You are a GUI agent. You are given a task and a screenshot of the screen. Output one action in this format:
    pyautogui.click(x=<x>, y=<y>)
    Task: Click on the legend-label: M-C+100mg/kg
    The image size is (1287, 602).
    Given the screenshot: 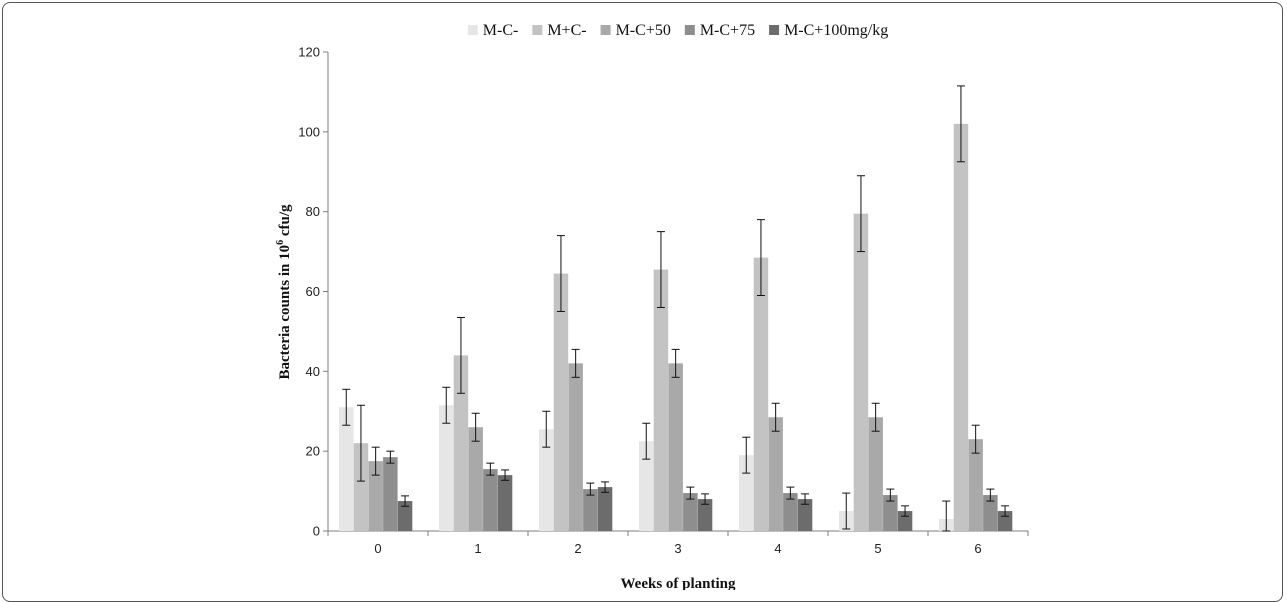 What is the action you would take?
    pyautogui.click(x=836, y=30)
    